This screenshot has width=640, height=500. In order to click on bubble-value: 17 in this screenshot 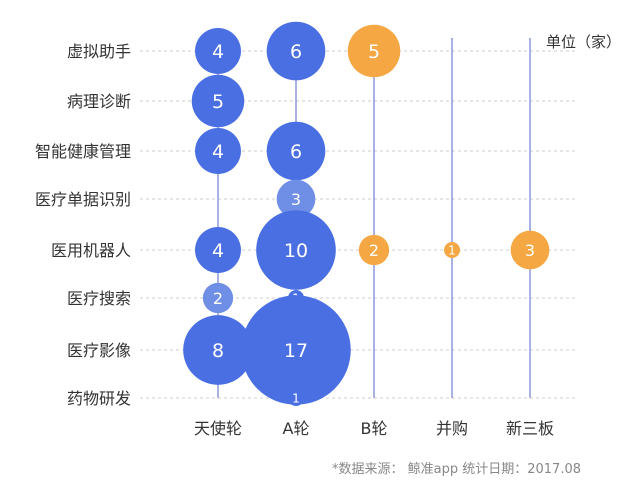, I will do `click(296, 351)`.